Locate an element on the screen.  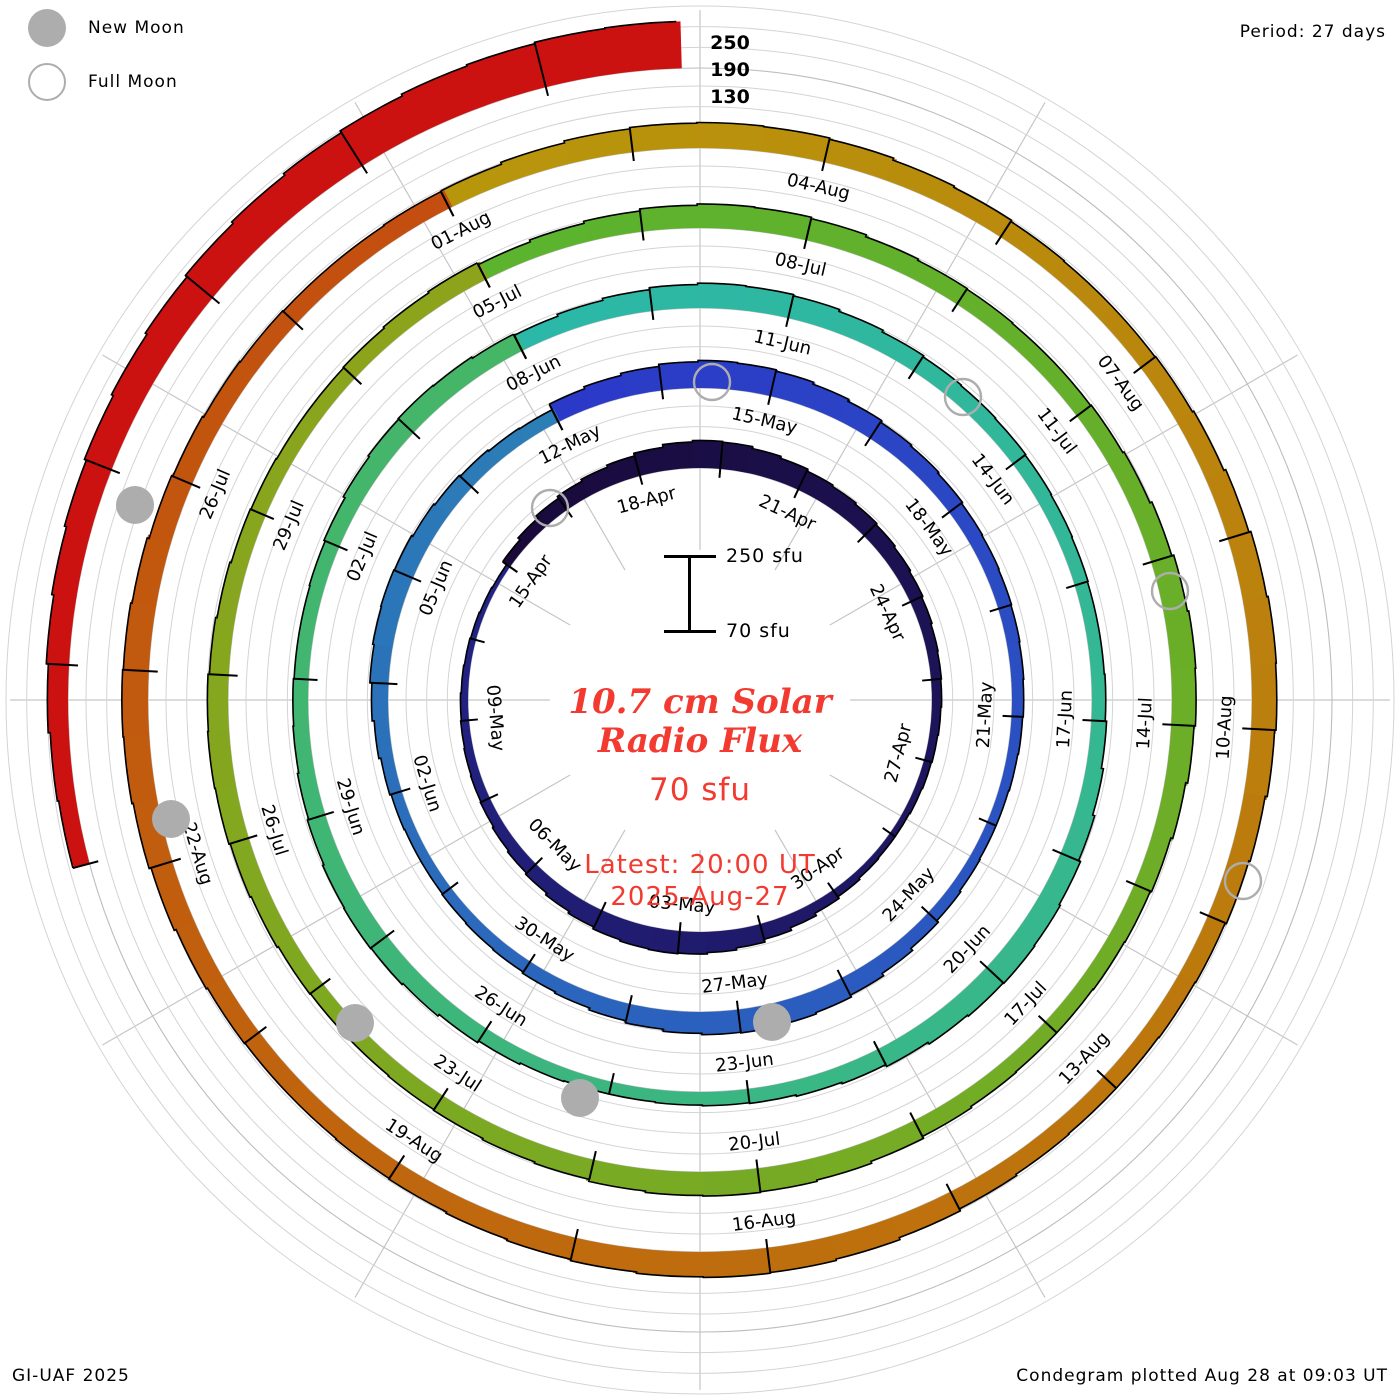
ring-date-label: 17-Jun is located at coordinates (1065, 719).